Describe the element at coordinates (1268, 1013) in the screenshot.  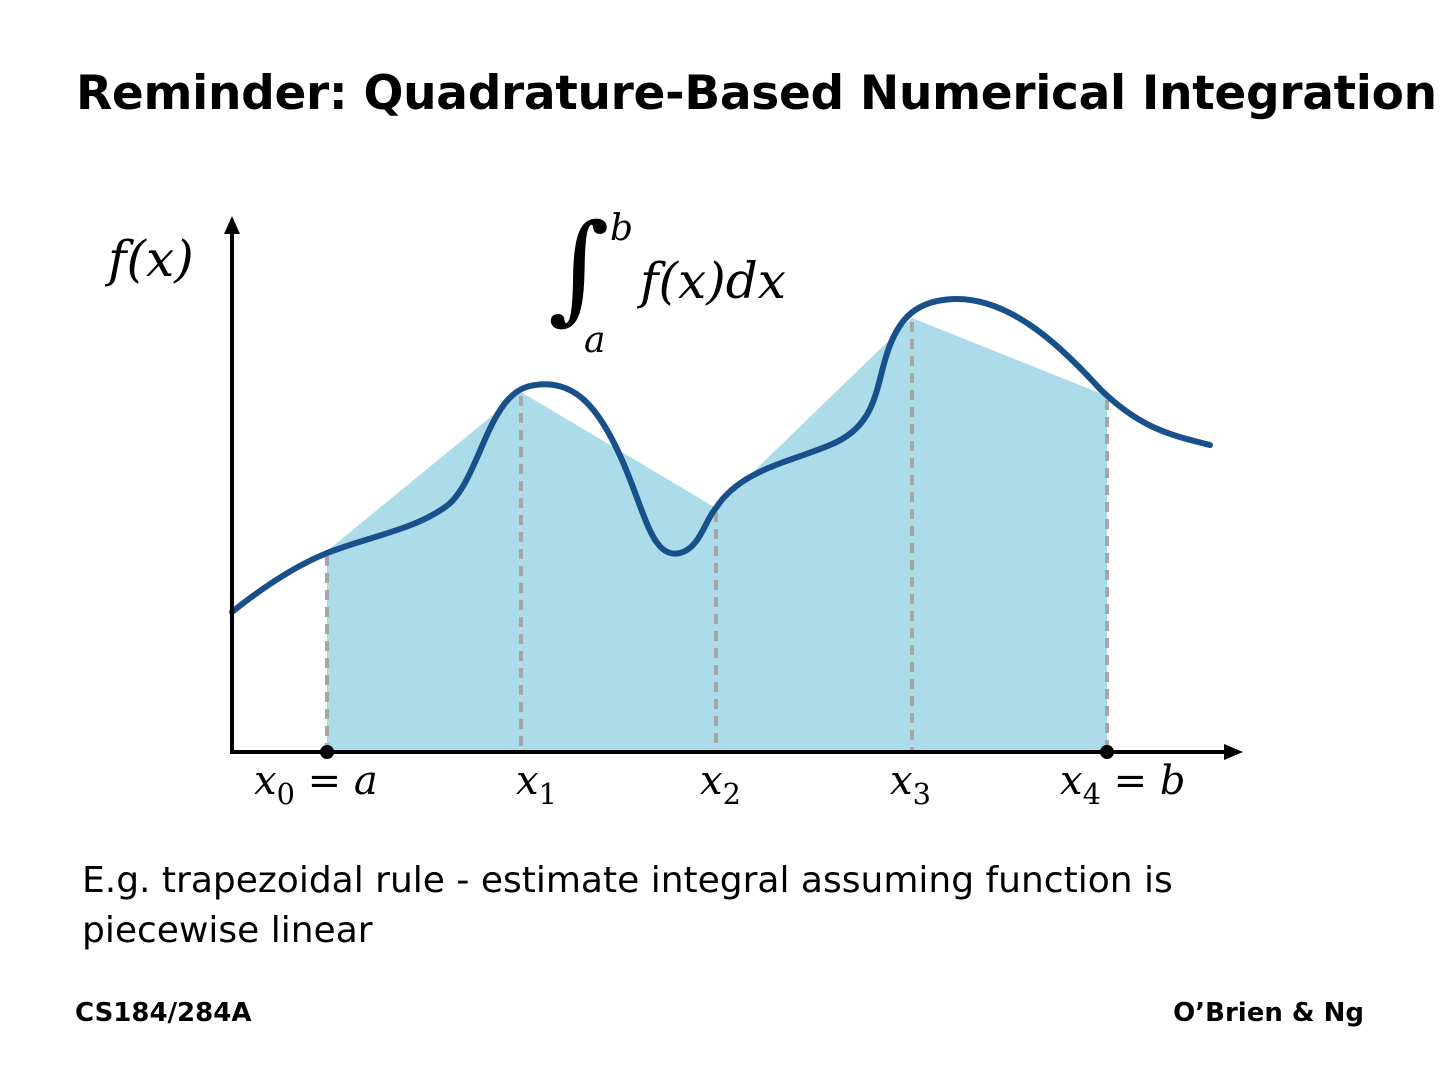
I see `authors: O’Brien & Ng` at that location.